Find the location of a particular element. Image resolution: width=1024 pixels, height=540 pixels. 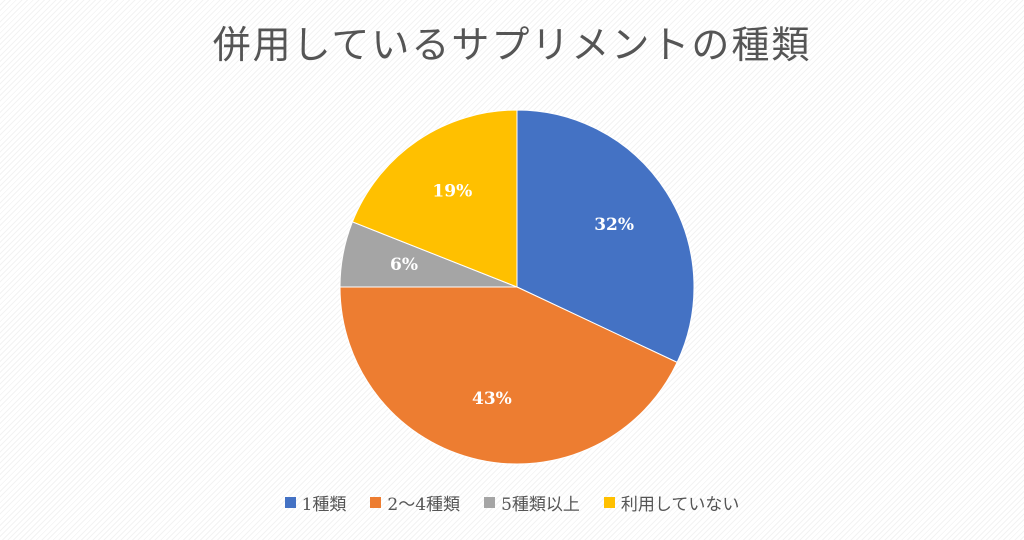

legend-item: 利用していない is located at coordinates (671, 502).